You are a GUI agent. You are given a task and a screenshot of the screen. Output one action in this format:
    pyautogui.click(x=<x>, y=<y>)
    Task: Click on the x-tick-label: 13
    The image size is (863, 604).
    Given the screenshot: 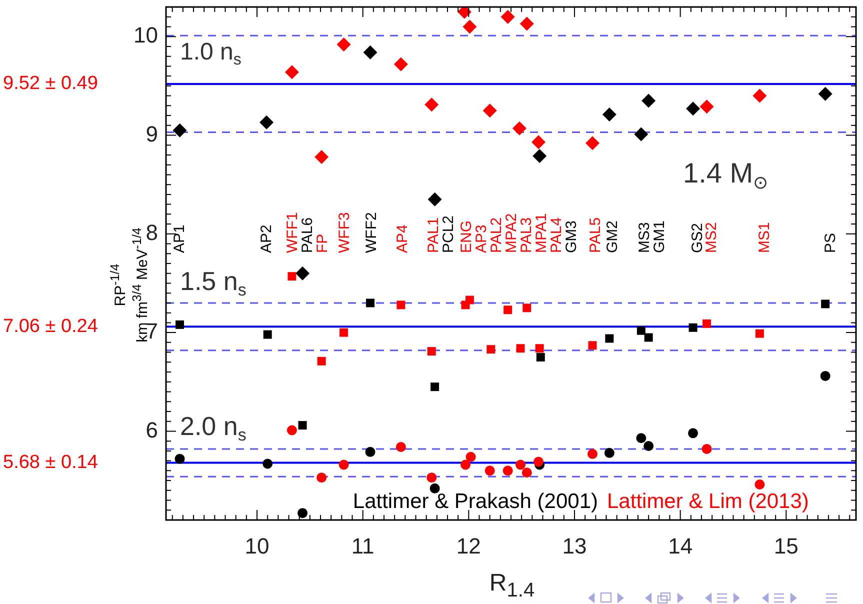 What is the action you would take?
    pyautogui.click(x=574, y=545)
    